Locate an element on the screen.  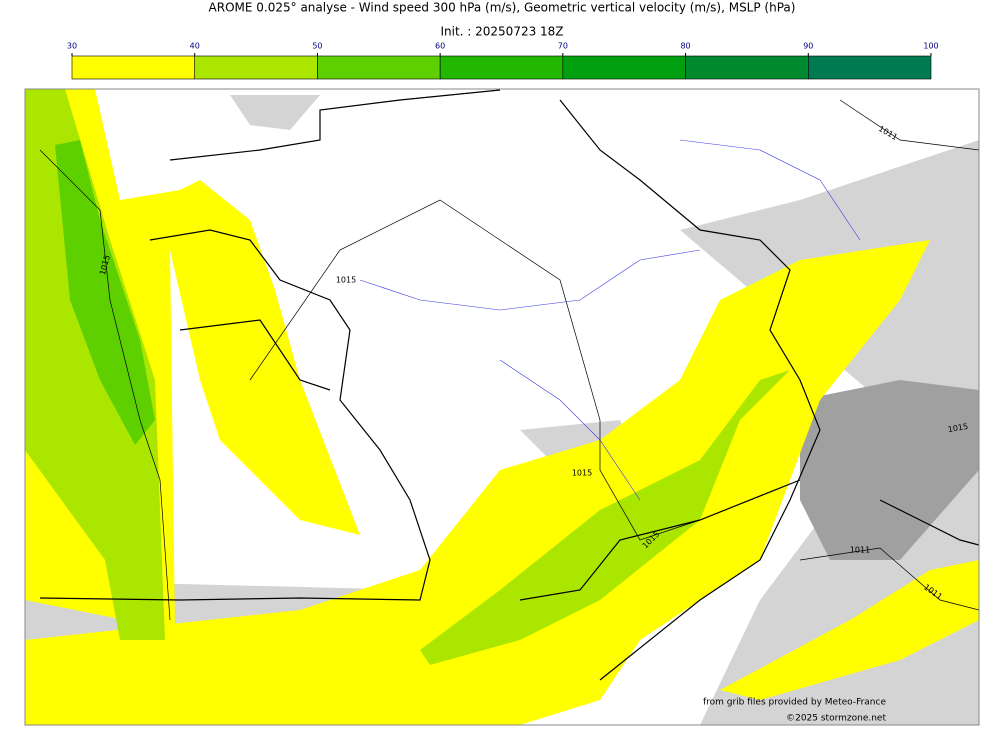
isobar-label: 1011 is located at coordinates (860, 550).